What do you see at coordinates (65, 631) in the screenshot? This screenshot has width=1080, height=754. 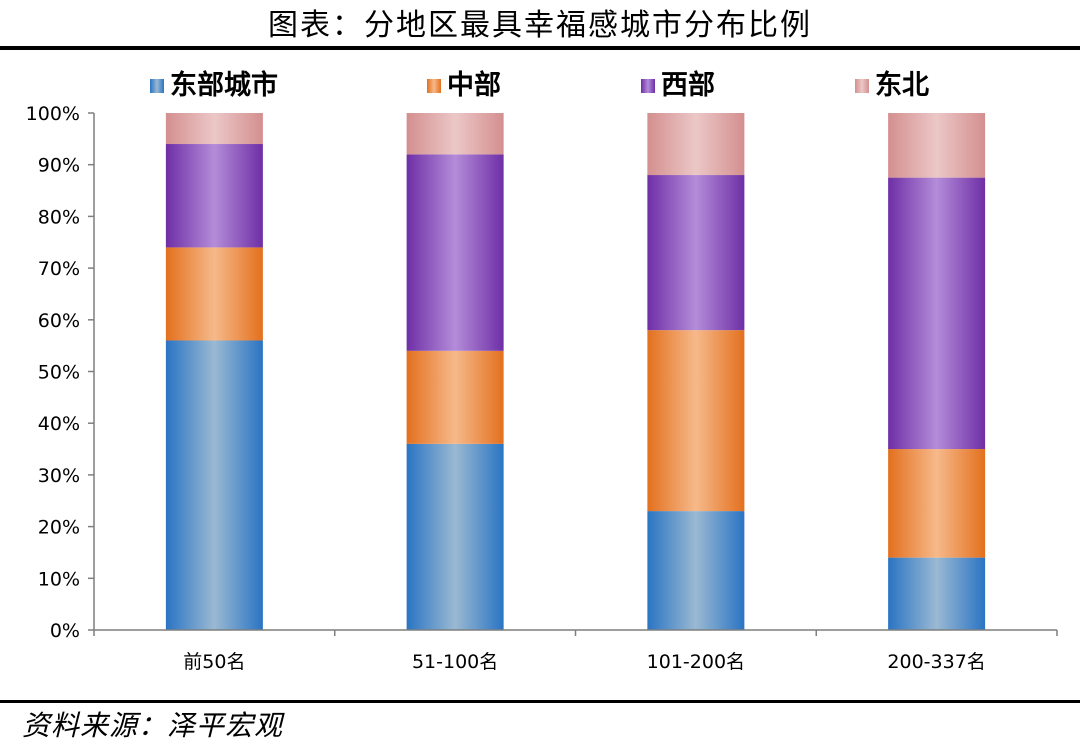 I see `y-tick-label: 0%` at bounding box center [65, 631].